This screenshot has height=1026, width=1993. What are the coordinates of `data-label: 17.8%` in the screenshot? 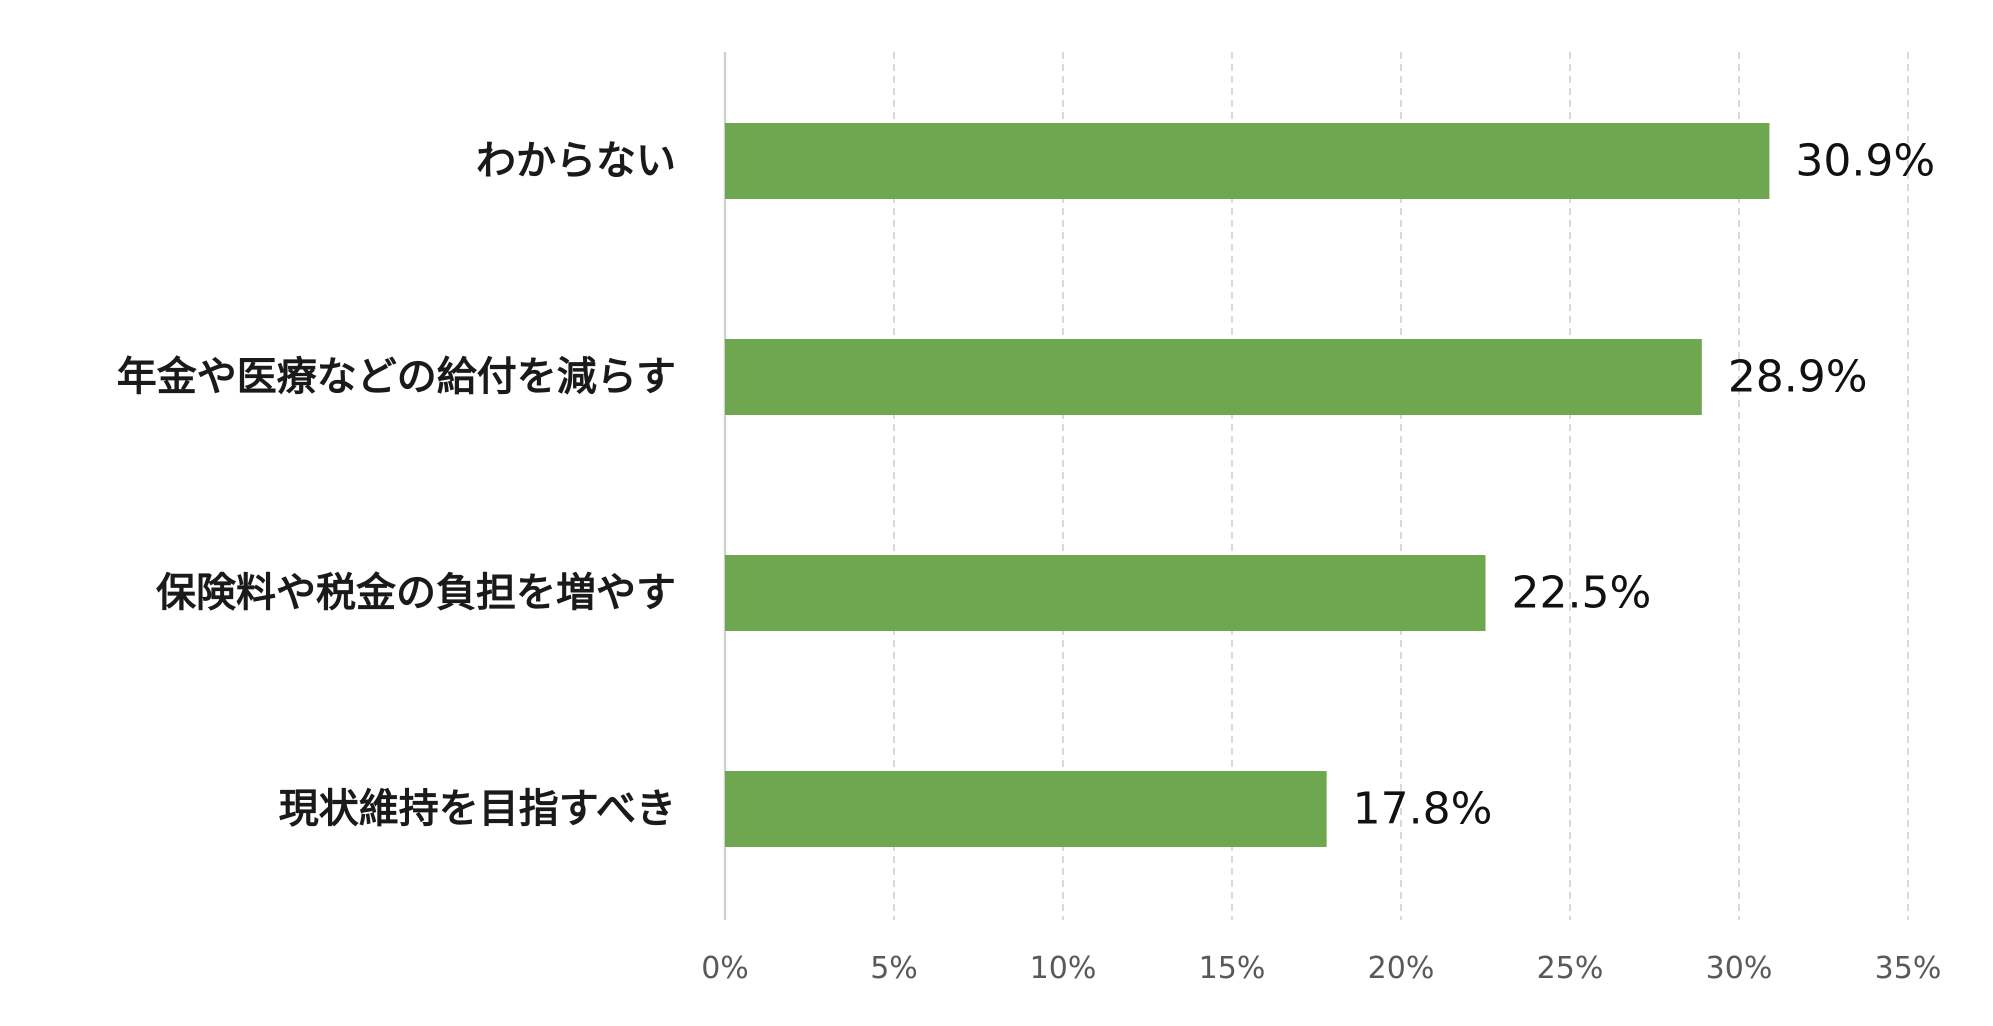 It's located at (1423, 809).